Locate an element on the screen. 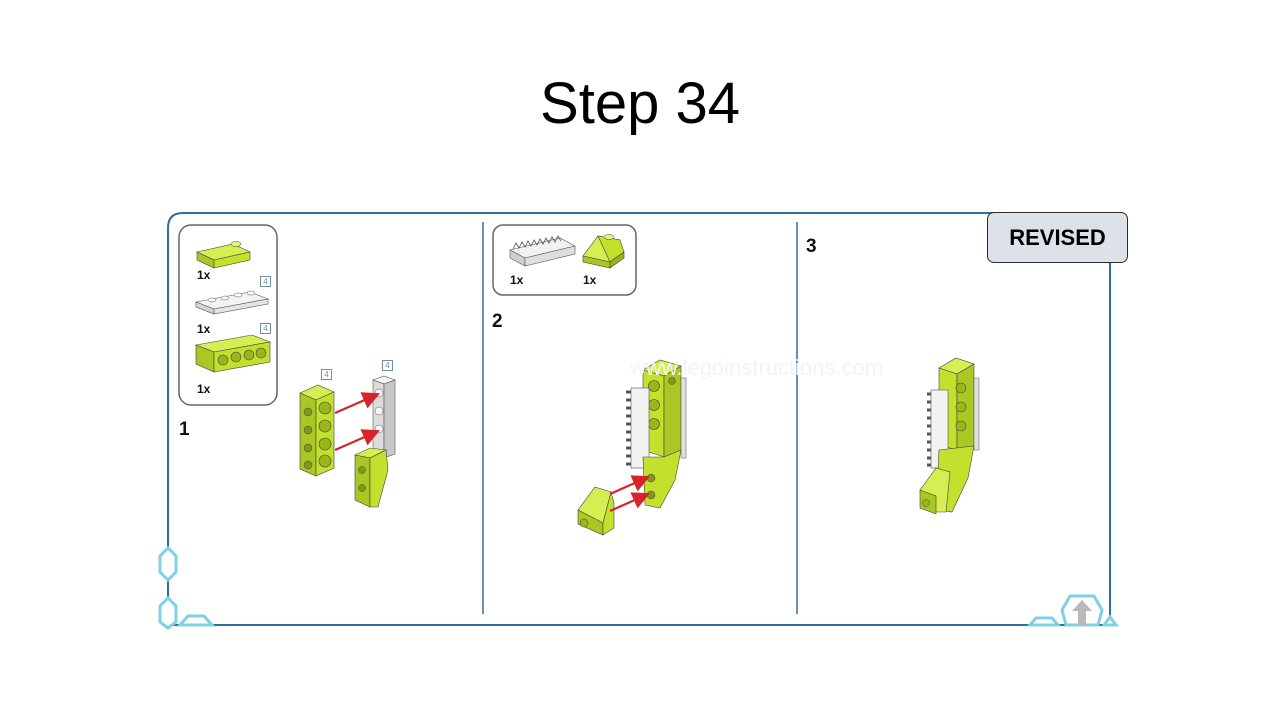 This screenshot has width=1280, height=720. watermark: www.legoinstructions.com is located at coordinates (757, 367).